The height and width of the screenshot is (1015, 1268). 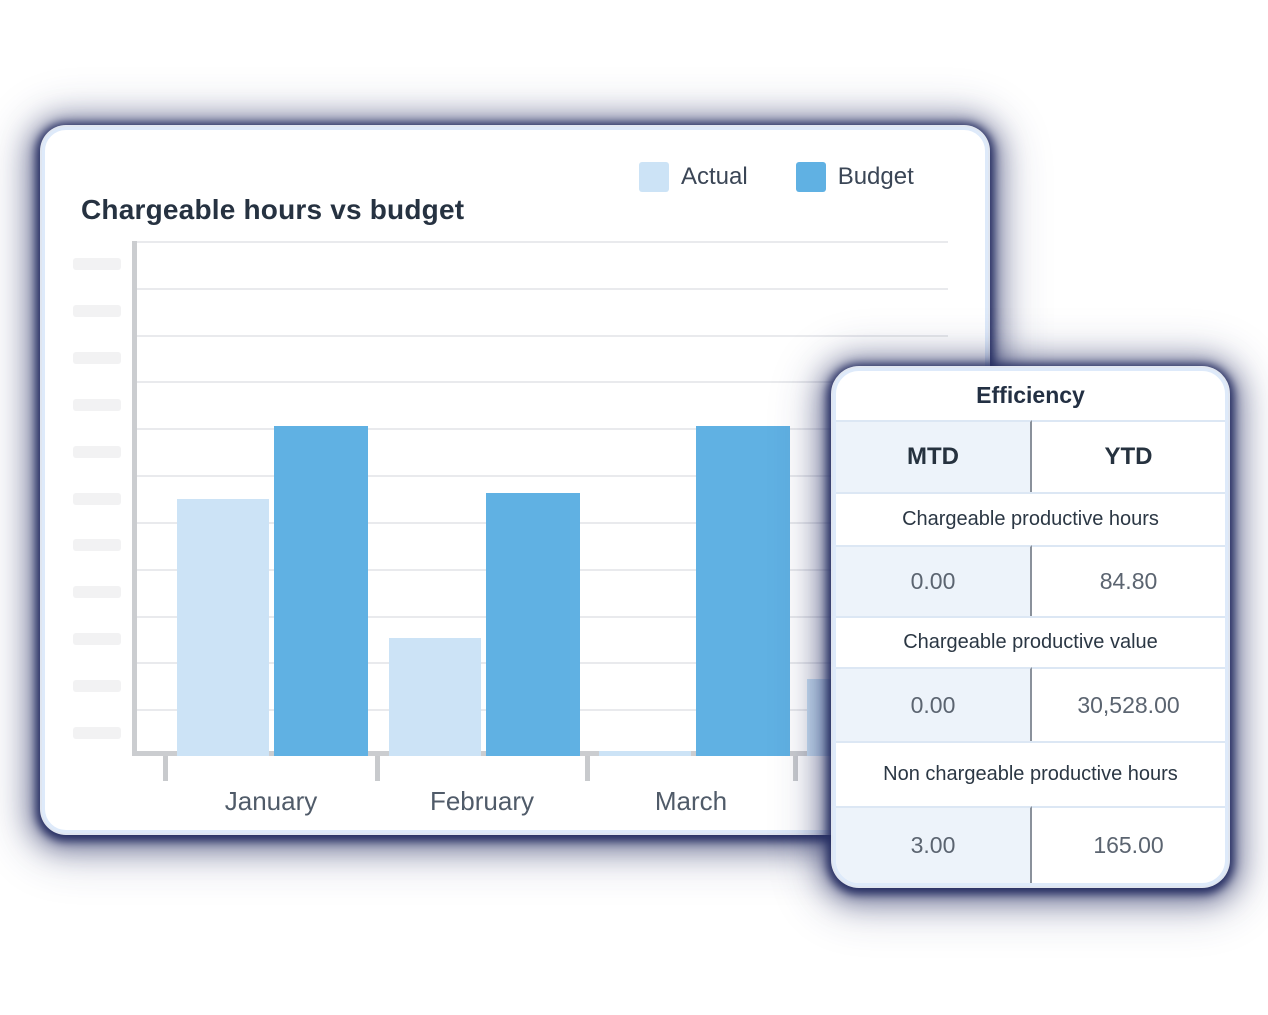 I want to click on legend-label-budget: Budget, so click(x=875, y=176).